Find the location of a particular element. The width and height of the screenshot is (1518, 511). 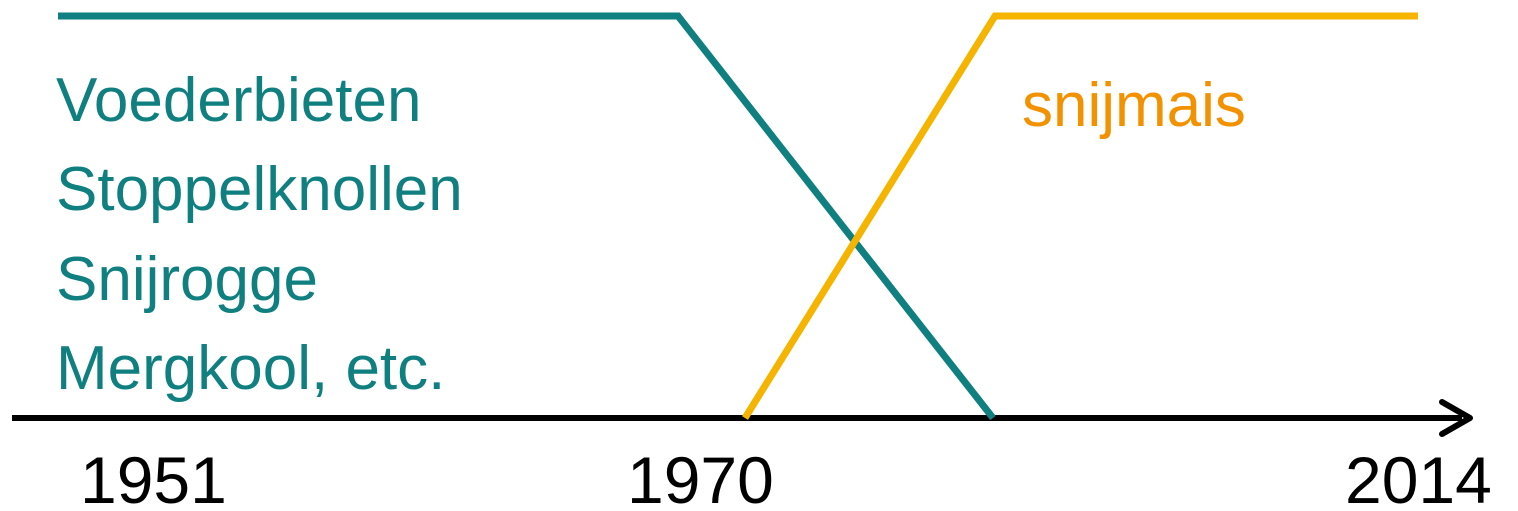

timeline-arrowhead-icon is located at coordinates (1456, 418).